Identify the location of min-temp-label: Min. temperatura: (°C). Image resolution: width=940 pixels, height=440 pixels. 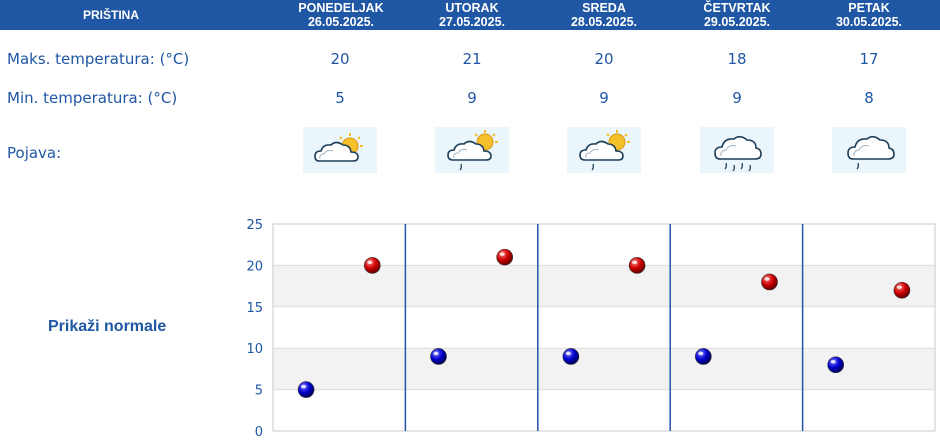
(92, 98).